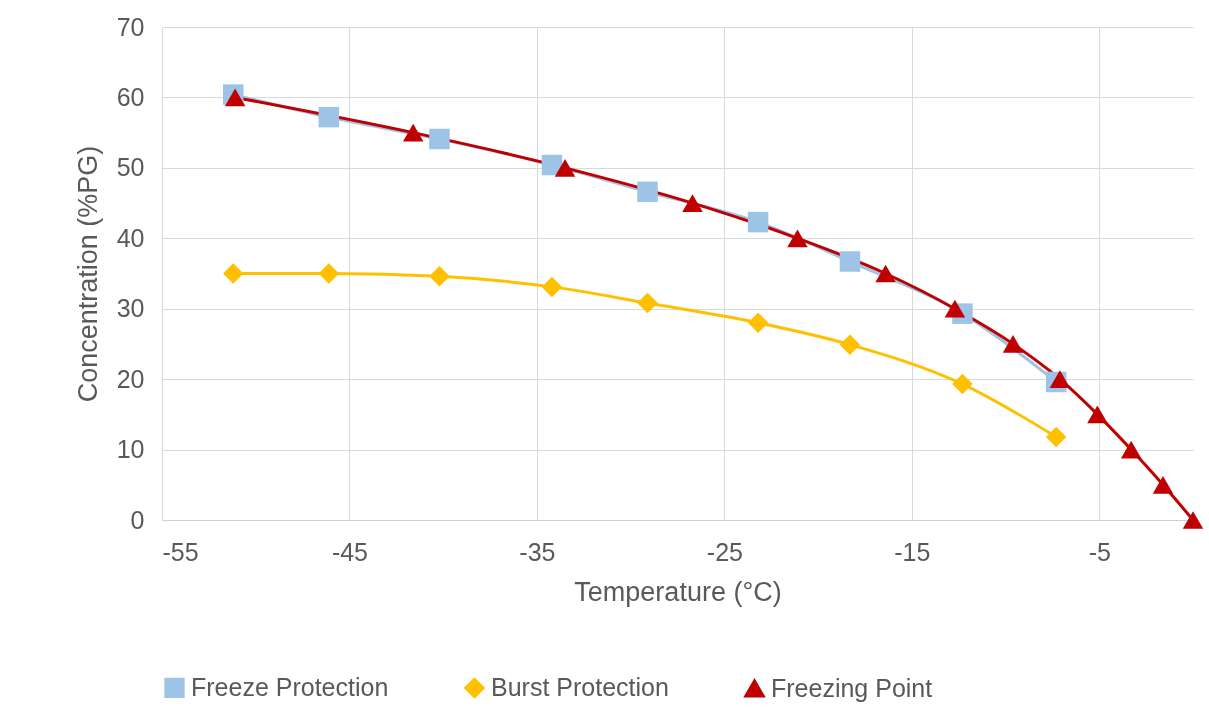 Image resolution: width=1209 pixels, height=722 pixels. What do you see at coordinates (724, 551) in the screenshot?
I see `x-tick-label: -25` at bounding box center [724, 551].